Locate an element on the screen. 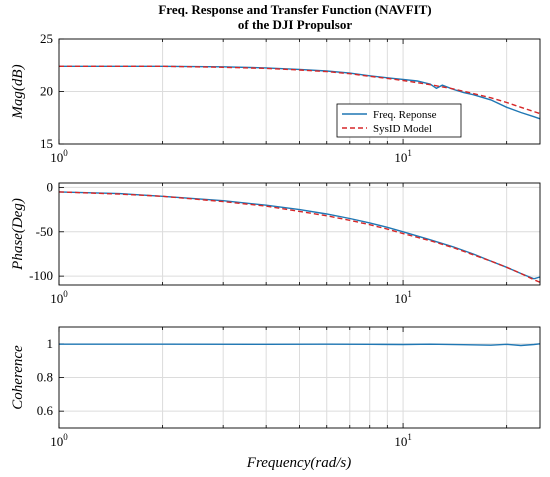 This screenshot has height=477, width=550. y-tick-label: 1 is located at coordinates (50, 343).